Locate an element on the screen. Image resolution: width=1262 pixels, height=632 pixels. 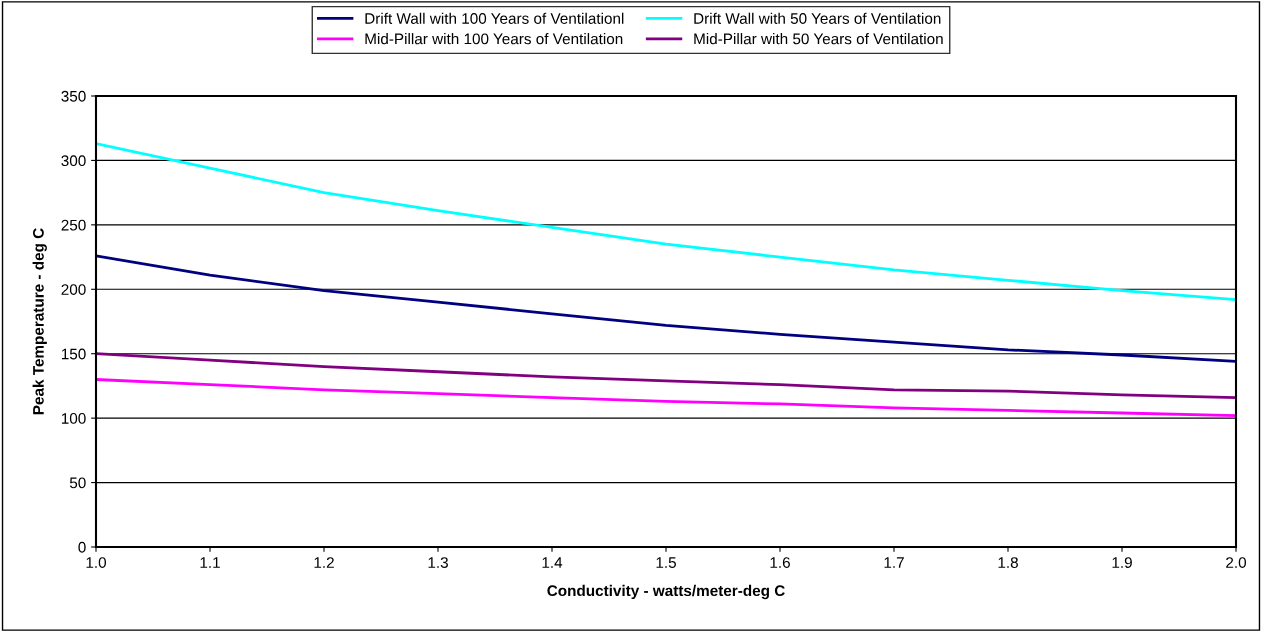
y-tick-label: 0 is located at coordinates (82, 547).